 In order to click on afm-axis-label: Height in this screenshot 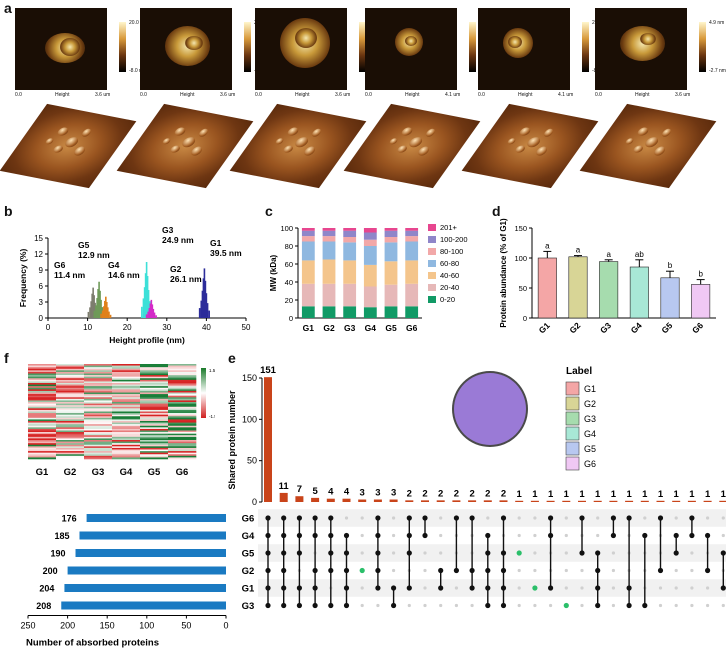, I will do `click(62, 95)`.